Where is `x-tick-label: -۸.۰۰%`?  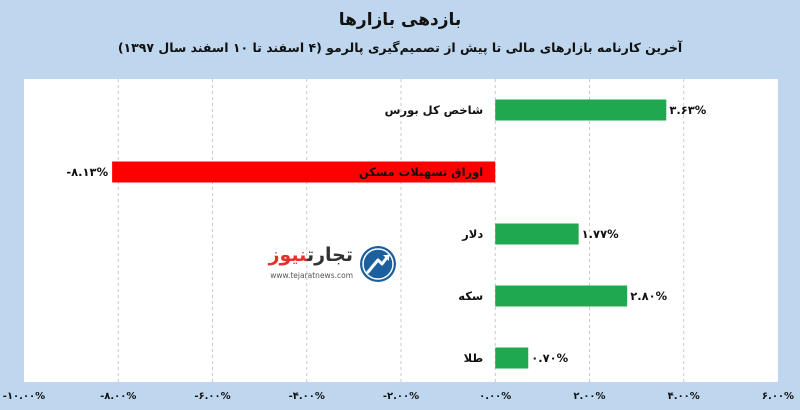 x-tick-label: -۸.۰۰% is located at coordinates (118, 396).